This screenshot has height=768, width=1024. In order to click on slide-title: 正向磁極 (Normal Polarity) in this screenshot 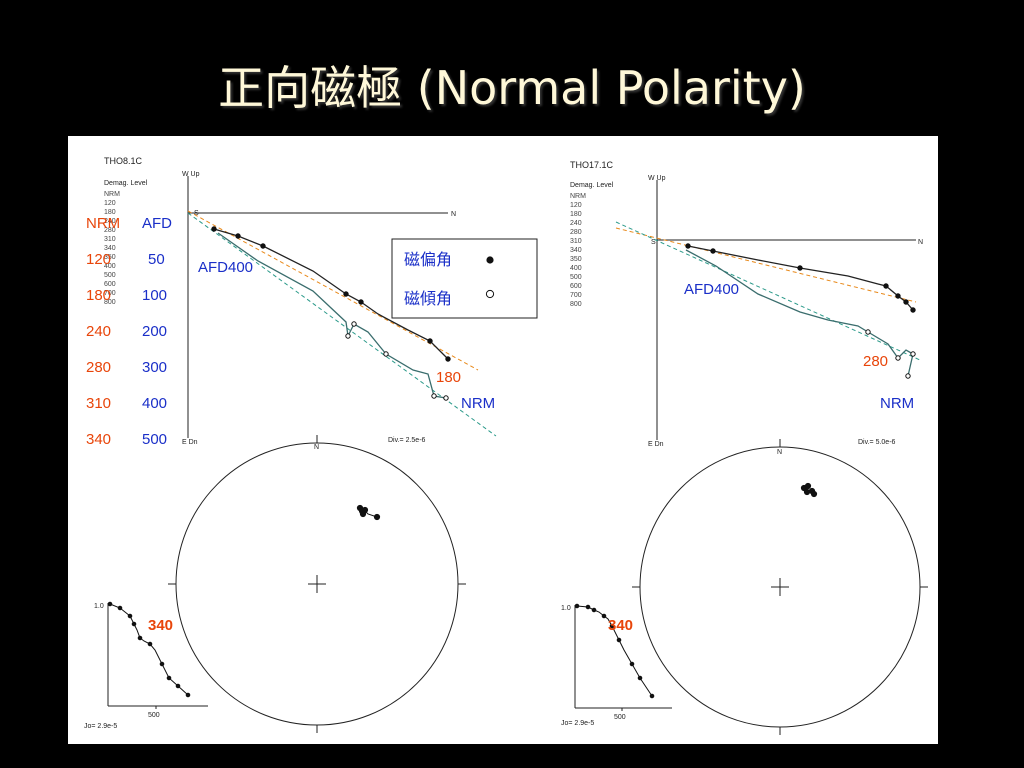, I will do `click(512, 88)`.